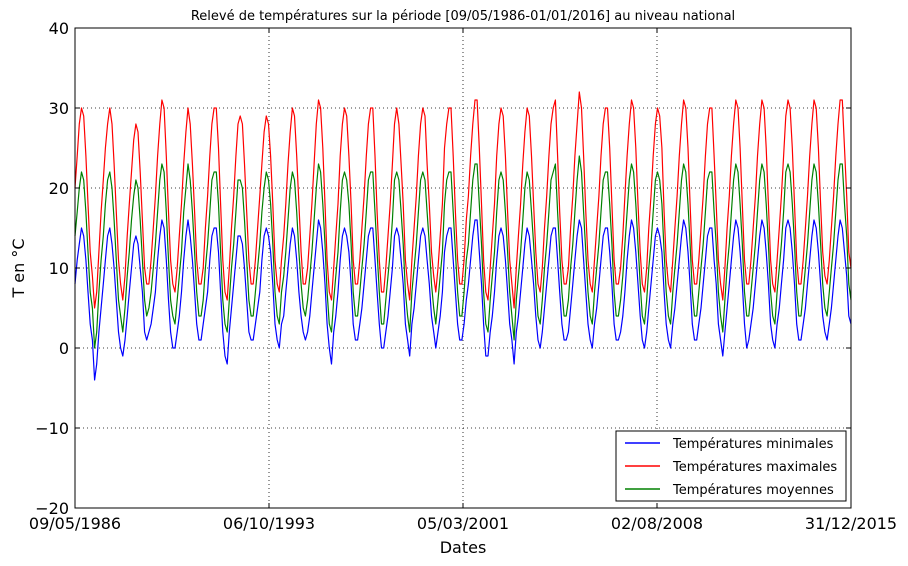  What do you see at coordinates (657, 523) in the screenshot?
I see `x-tick-label: 02/08/2008` at bounding box center [657, 523].